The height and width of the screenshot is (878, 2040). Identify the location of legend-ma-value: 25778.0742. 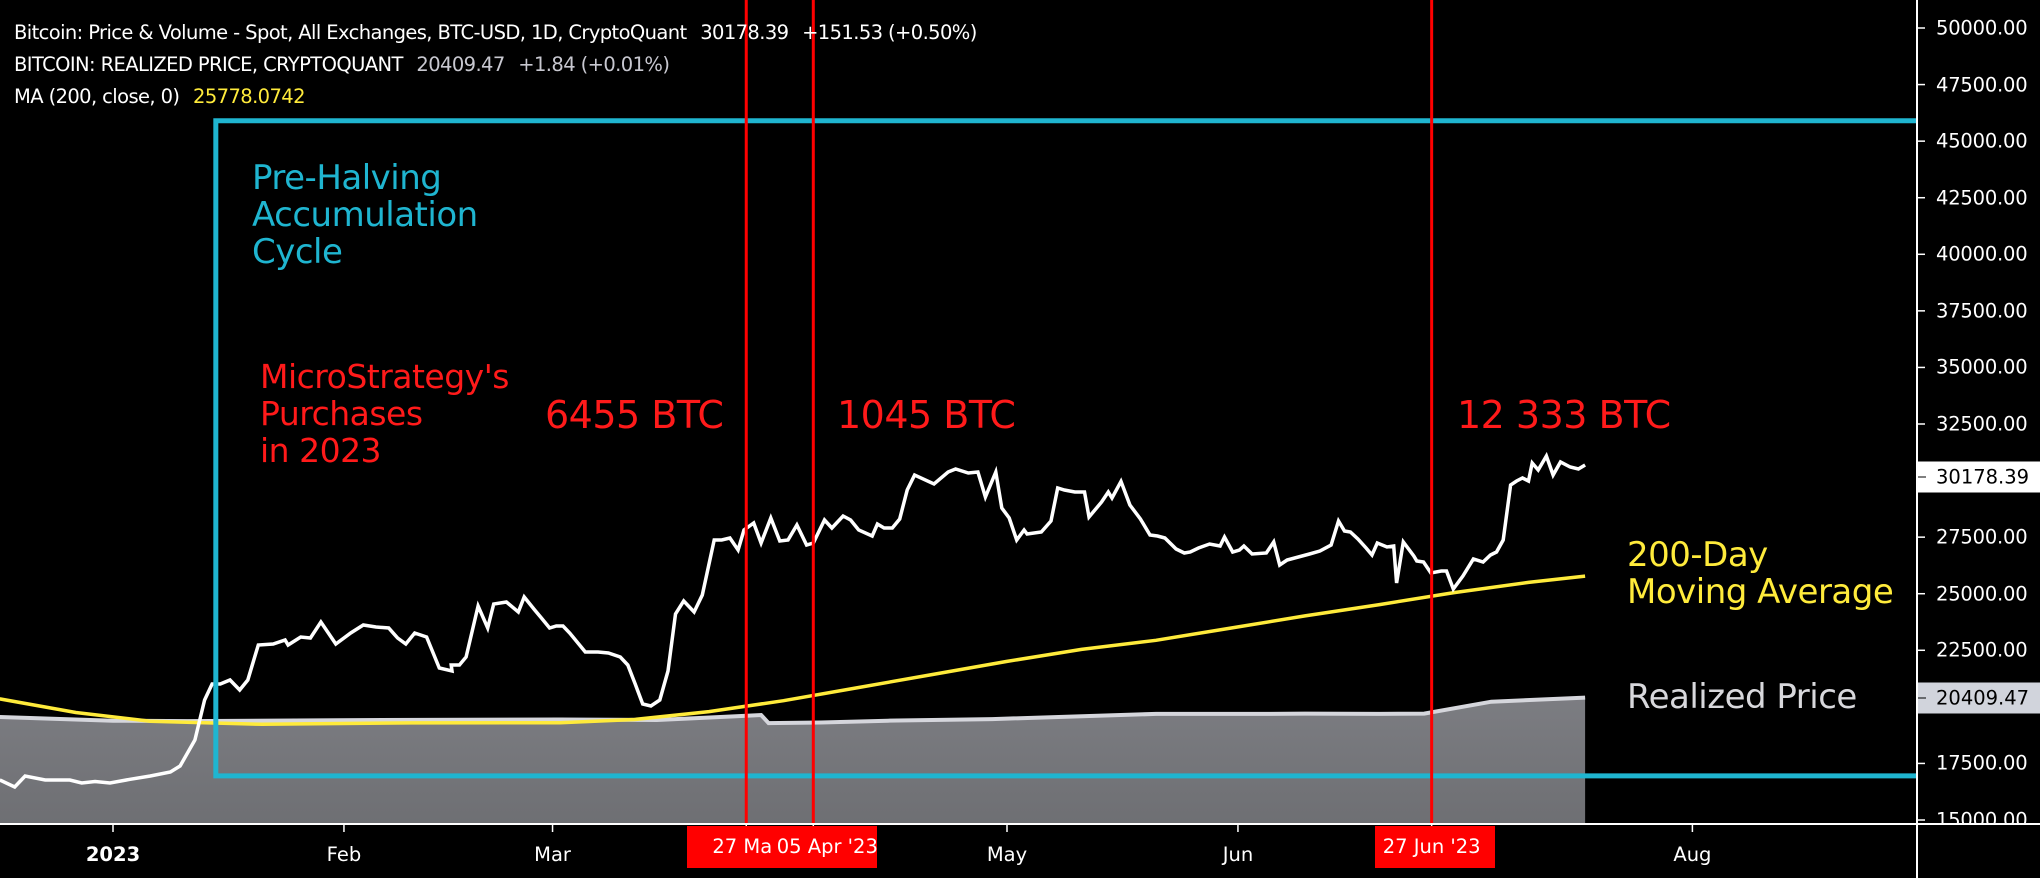
(249, 96).